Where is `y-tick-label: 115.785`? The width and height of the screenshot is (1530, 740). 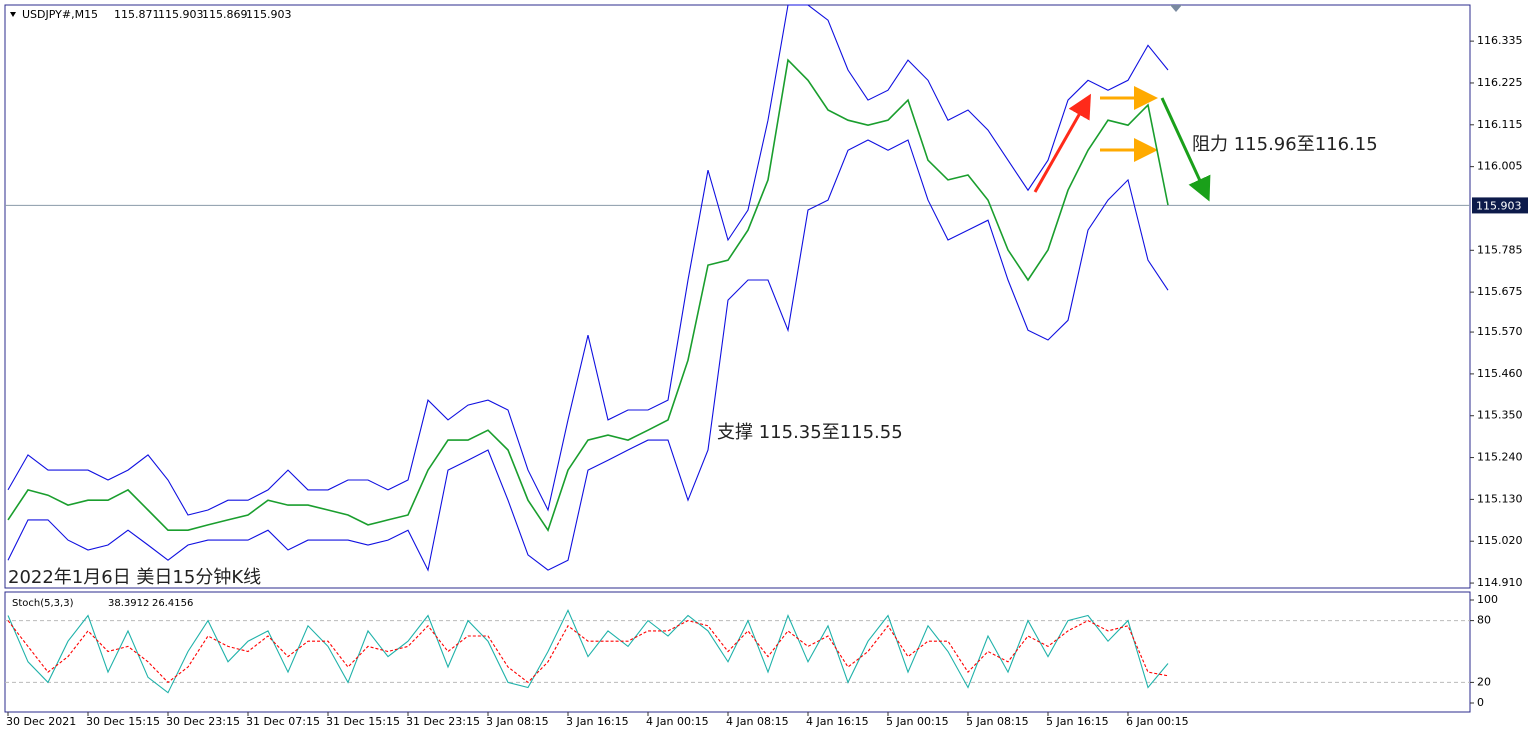 y-tick-label: 115.785 is located at coordinates (1500, 249).